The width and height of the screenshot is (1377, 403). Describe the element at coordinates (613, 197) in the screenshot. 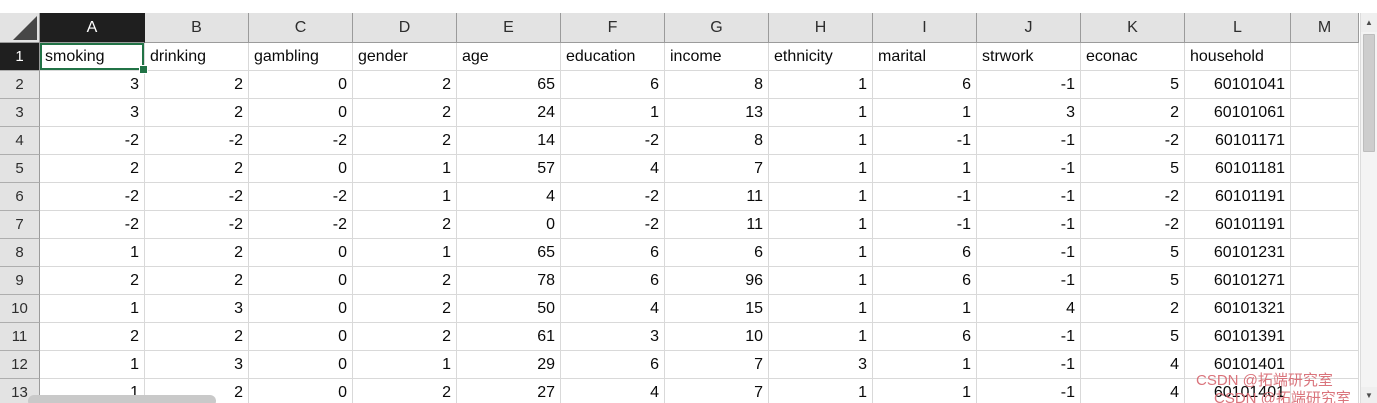

I see `cell-F6: -2` at that location.